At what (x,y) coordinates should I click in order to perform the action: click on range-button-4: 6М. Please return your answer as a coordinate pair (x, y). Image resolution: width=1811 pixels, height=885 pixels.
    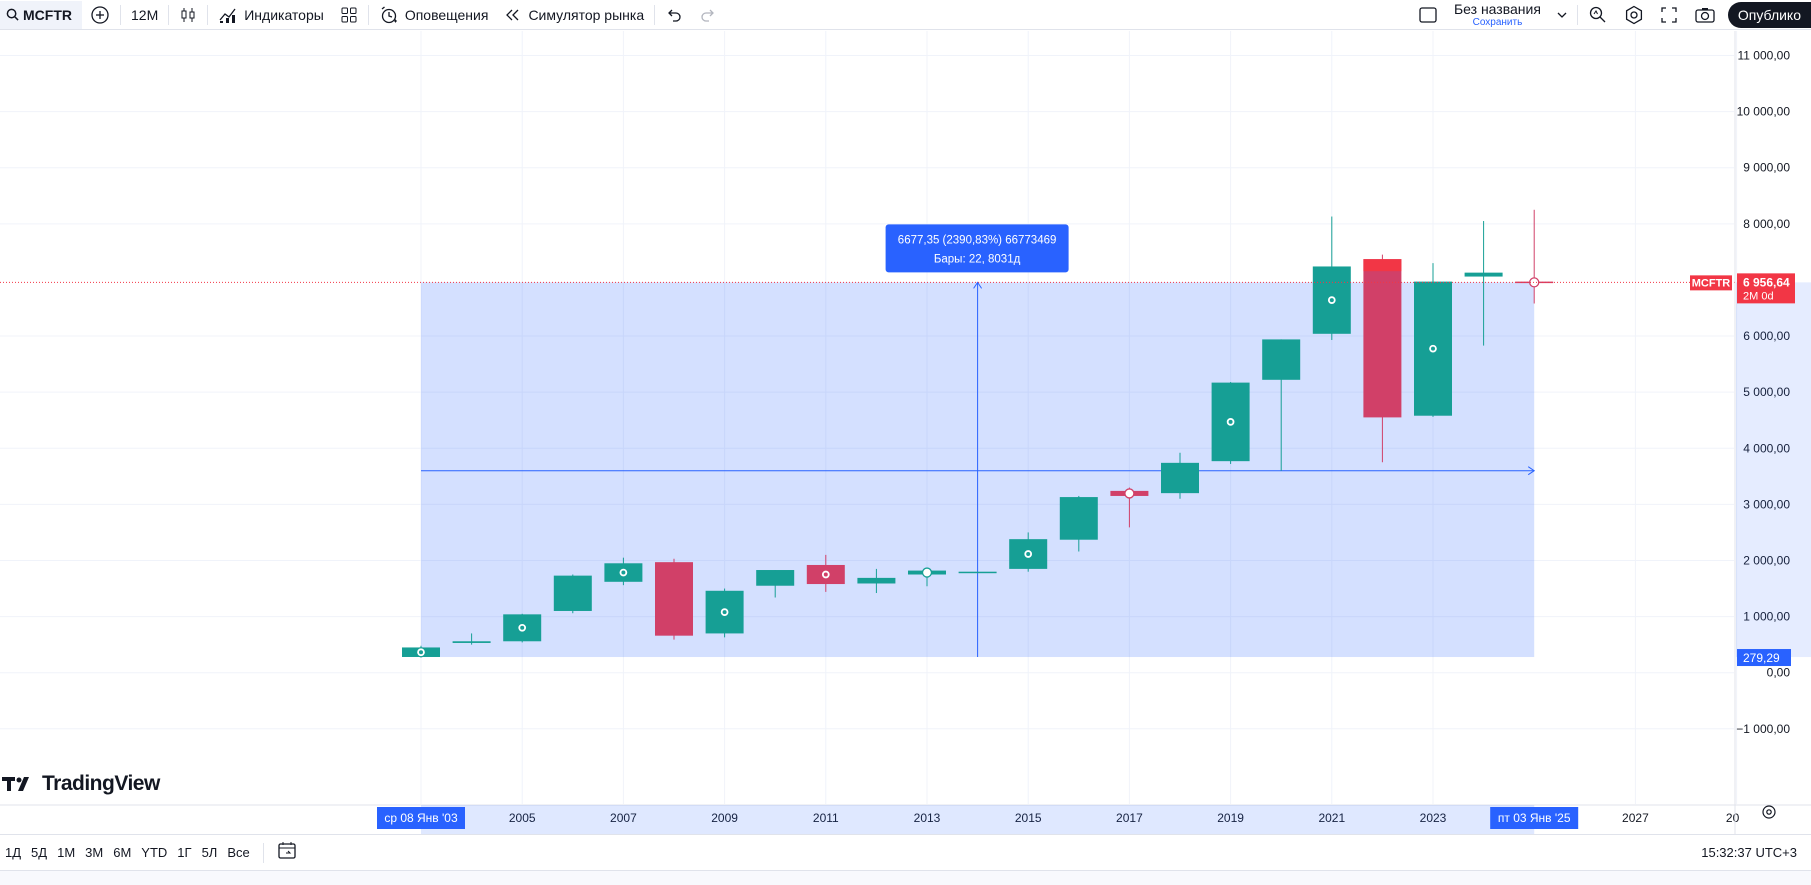
    Looking at the image, I should click on (122, 852).